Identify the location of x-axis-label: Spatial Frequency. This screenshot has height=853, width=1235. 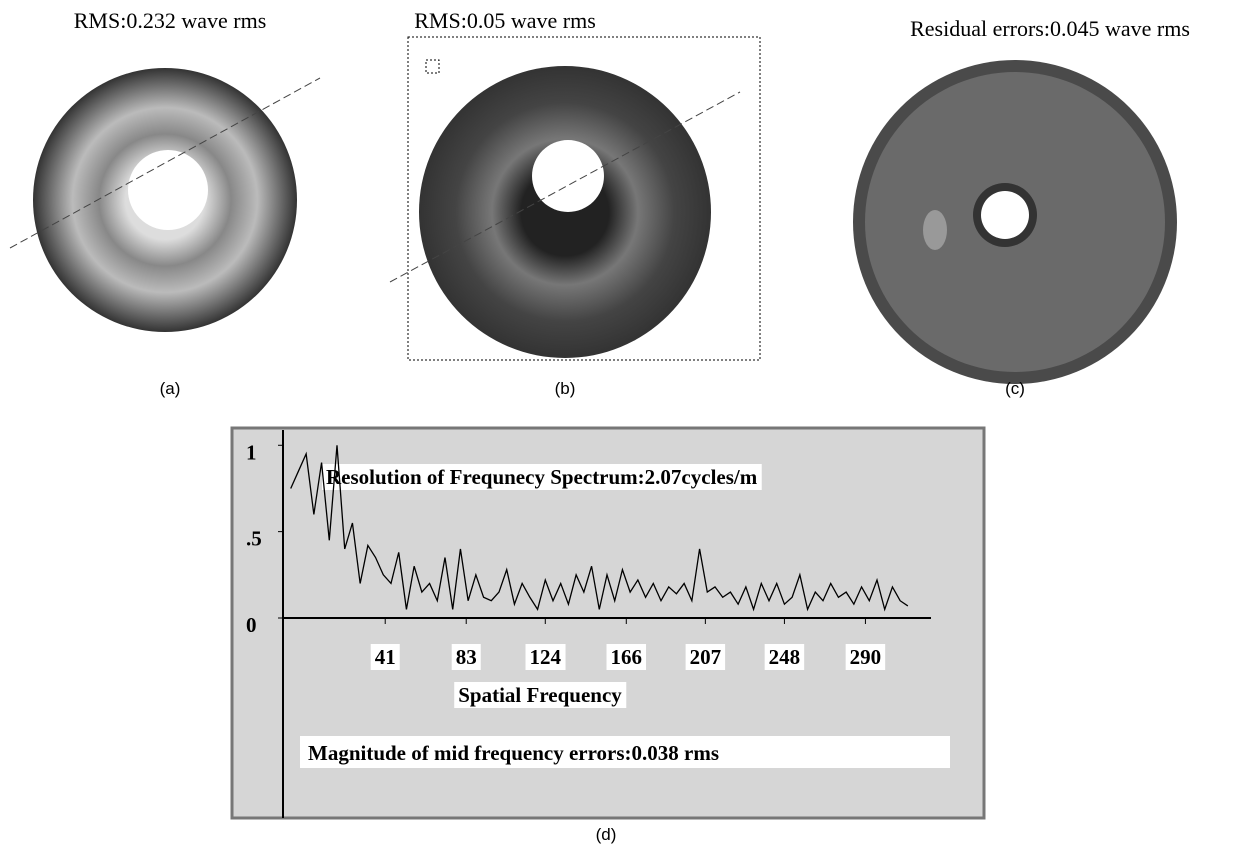
(540, 695).